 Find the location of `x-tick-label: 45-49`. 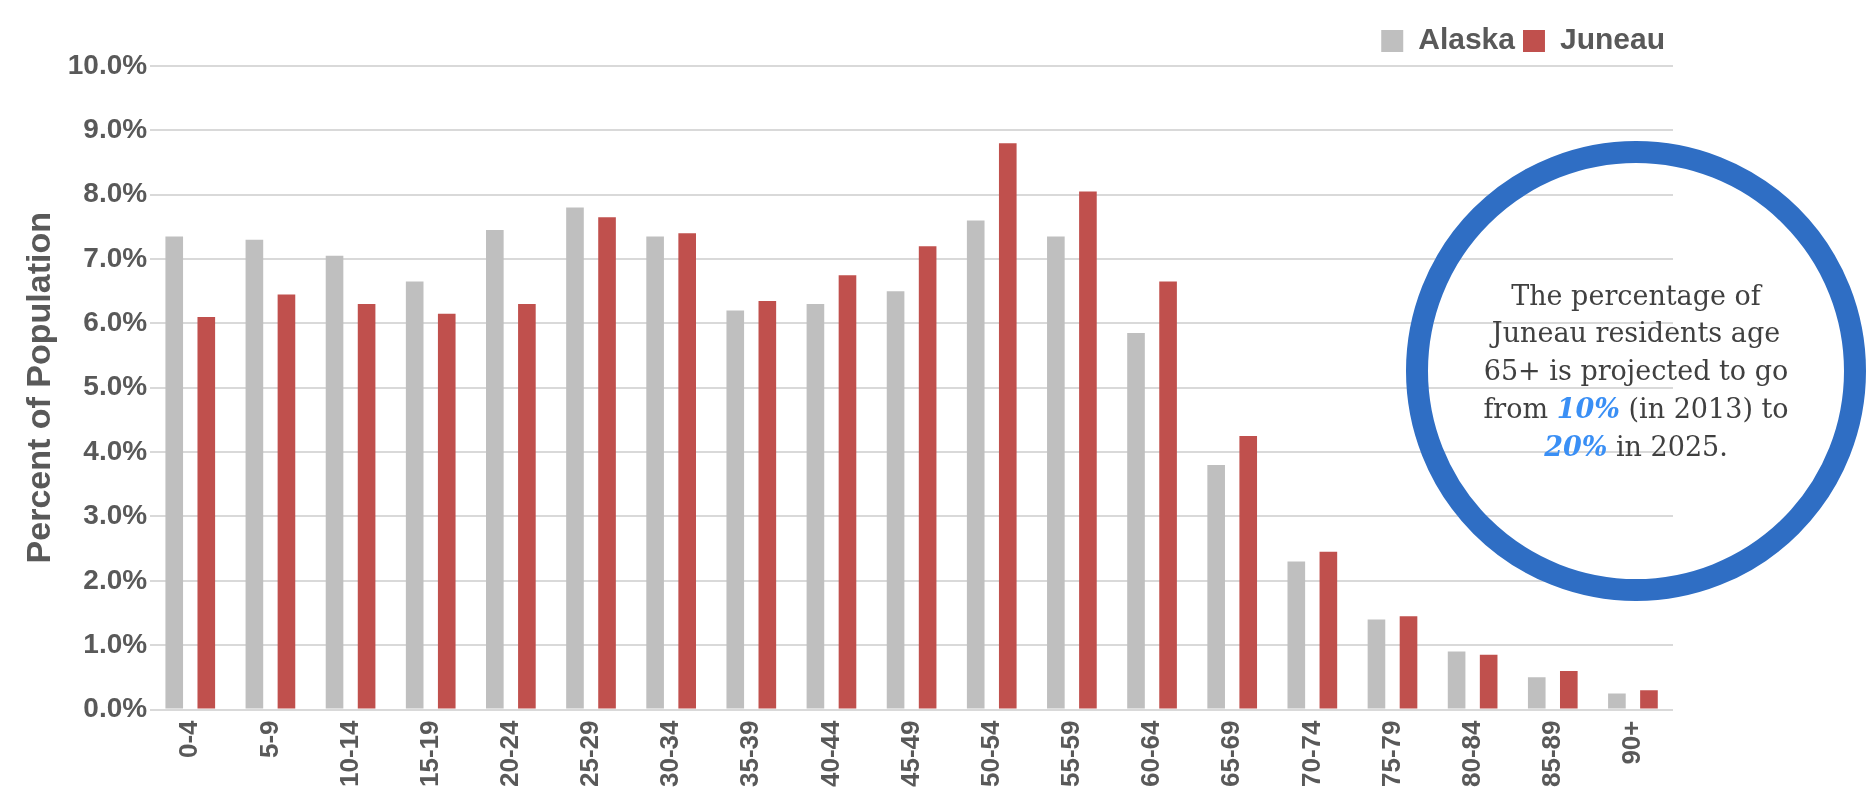

x-tick-label: 45-49 is located at coordinates (909, 753).